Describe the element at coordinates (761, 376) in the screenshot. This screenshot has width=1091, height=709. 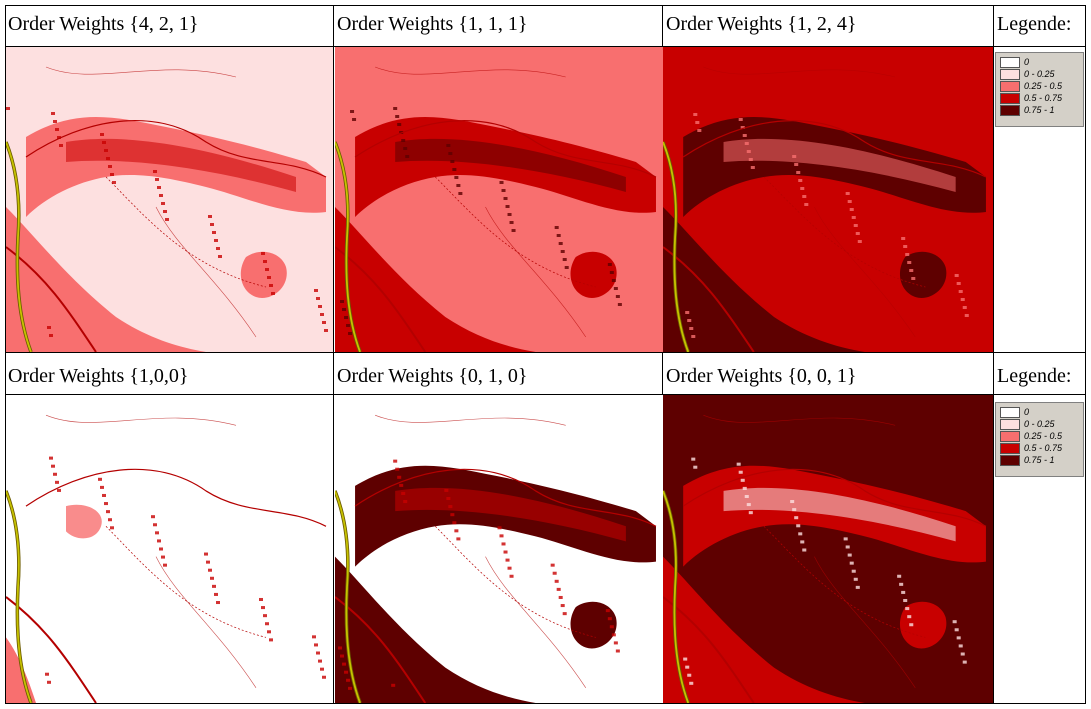
I see `panel-title: Order Weights {0, 0, 1}` at that location.